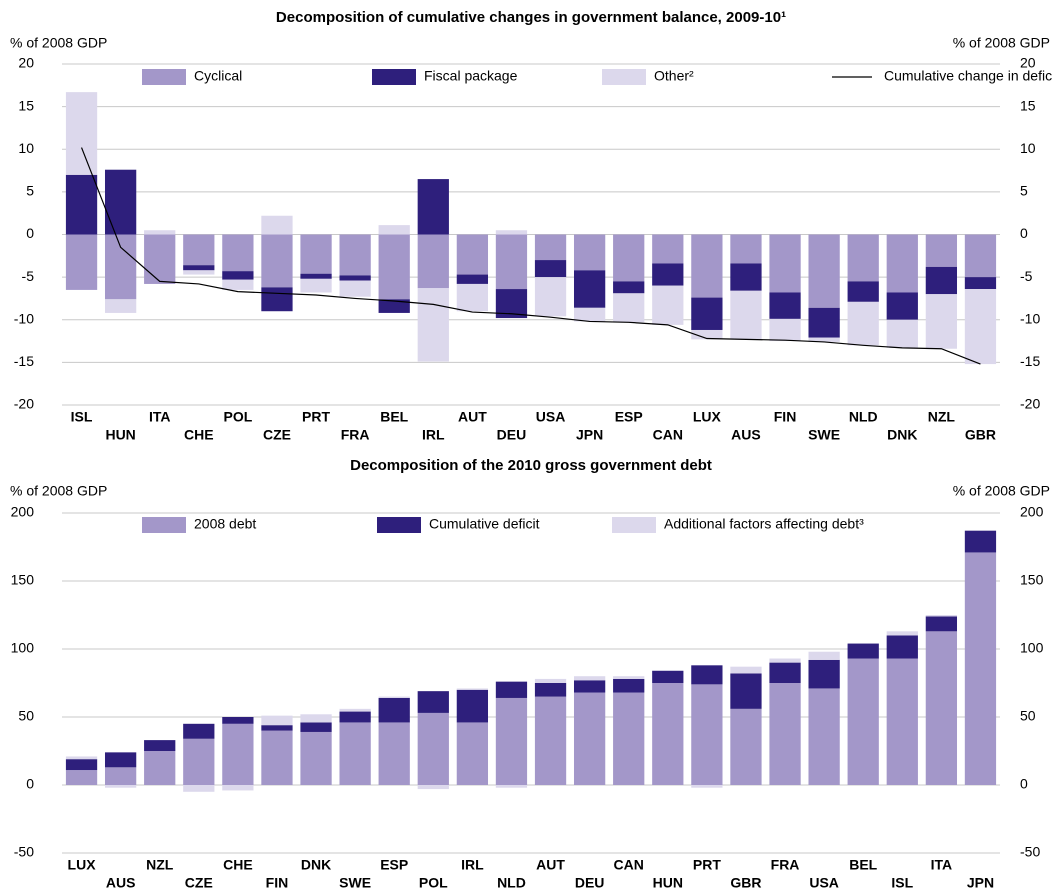  I want to click on x-tick-label: DEU, so click(590, 882).